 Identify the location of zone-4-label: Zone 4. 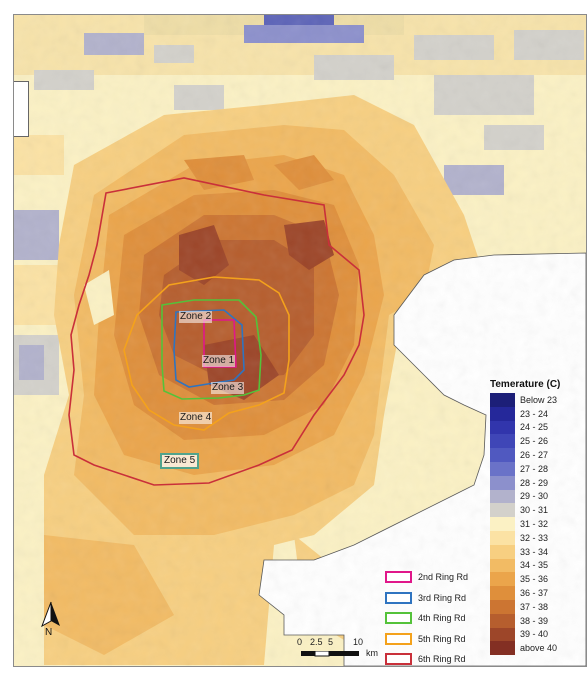
(196, 418).